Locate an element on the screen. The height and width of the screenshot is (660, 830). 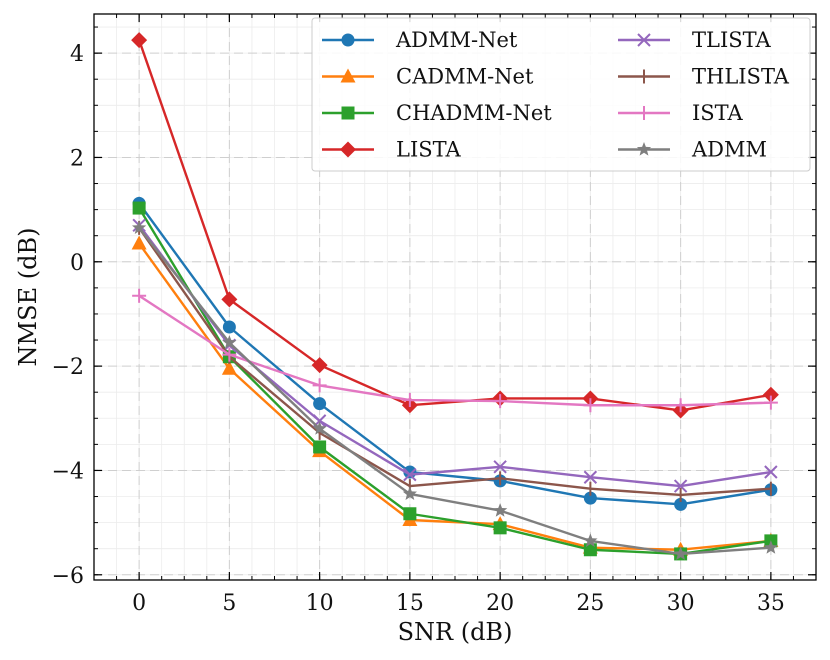
y-tick-label: 0 is located at coordinates (77, 263).